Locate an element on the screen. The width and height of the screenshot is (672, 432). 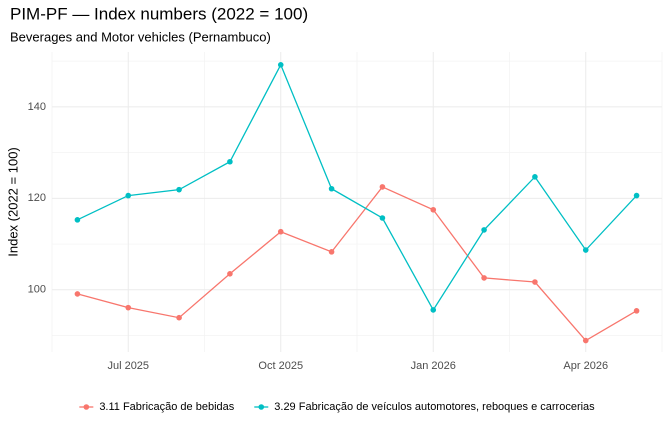
y-tick-label: 140 is located at coordinates (37, 107).